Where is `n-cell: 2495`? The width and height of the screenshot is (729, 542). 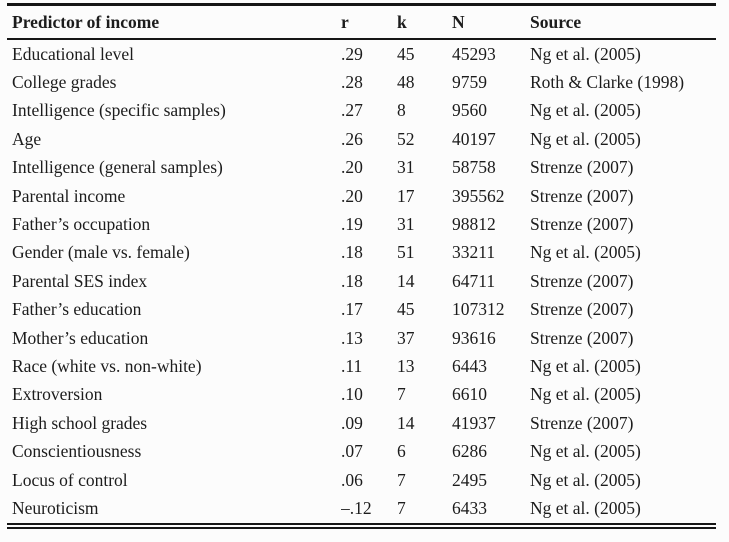
n-cell: 2495 is located at coordinates (469, 479).